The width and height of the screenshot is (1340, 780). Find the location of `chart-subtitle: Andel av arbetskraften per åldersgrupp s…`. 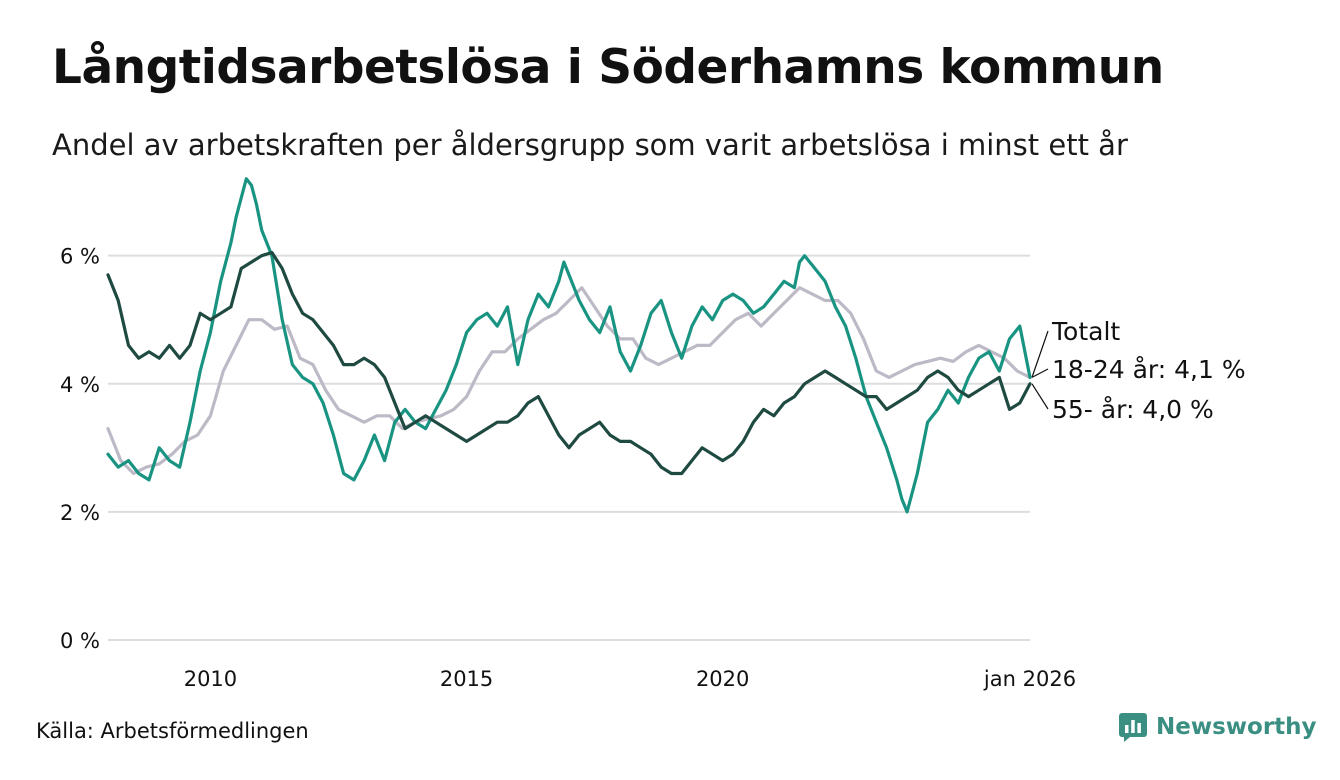

chart-subtitle: Andel av arbetskraften per åldersgrupp s… is located at coordinates (590, 145).